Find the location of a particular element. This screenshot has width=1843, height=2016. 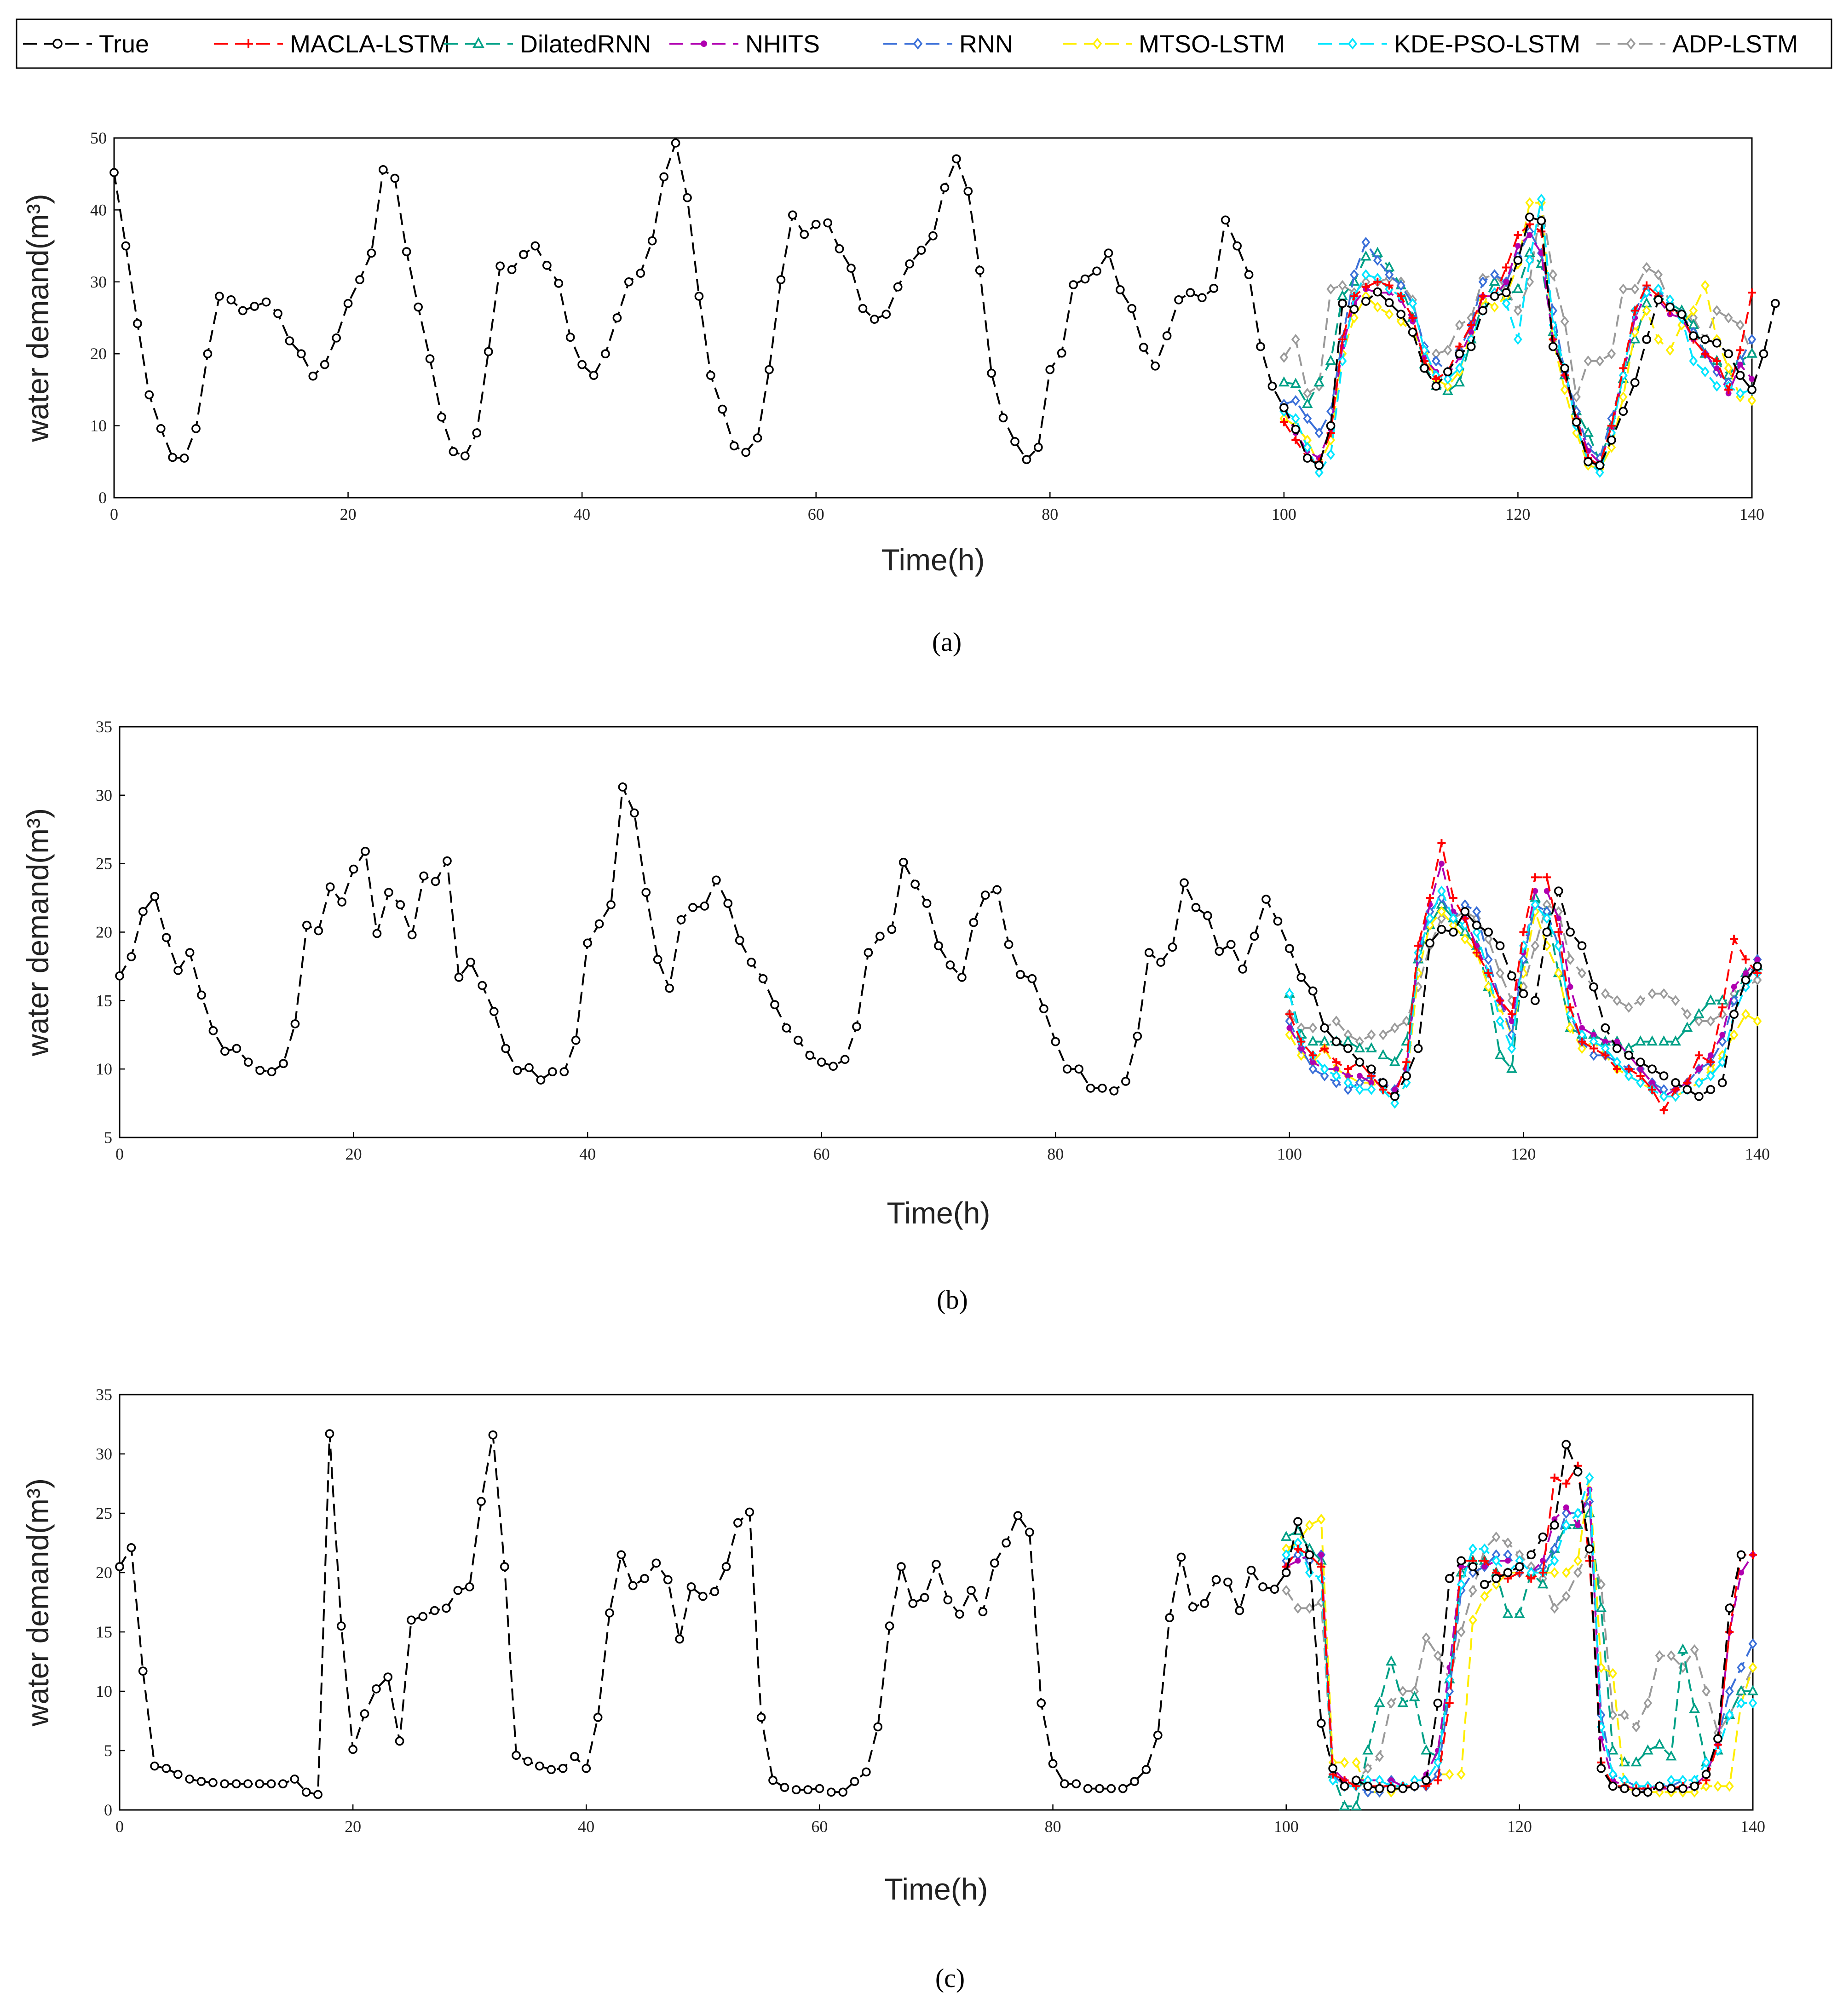

x-tick-label: 0 is located at coordinates (119, 1154).